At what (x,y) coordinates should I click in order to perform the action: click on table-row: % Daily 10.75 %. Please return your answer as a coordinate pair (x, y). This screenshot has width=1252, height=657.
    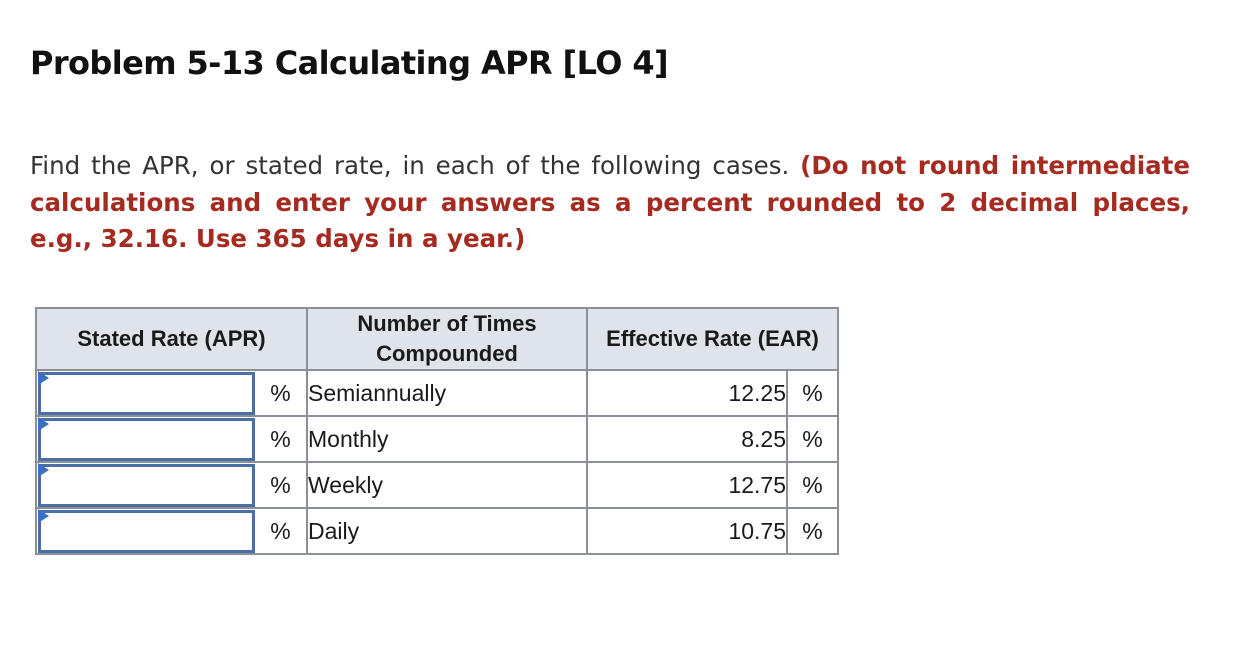
    Looking at the image, I should click on (437, 531).